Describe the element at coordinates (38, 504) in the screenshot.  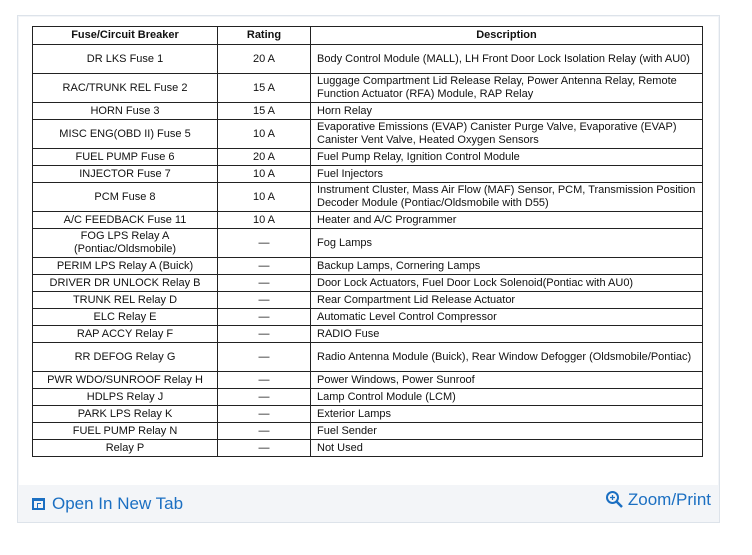
I see `open-in-new-tab-icon` at that location.